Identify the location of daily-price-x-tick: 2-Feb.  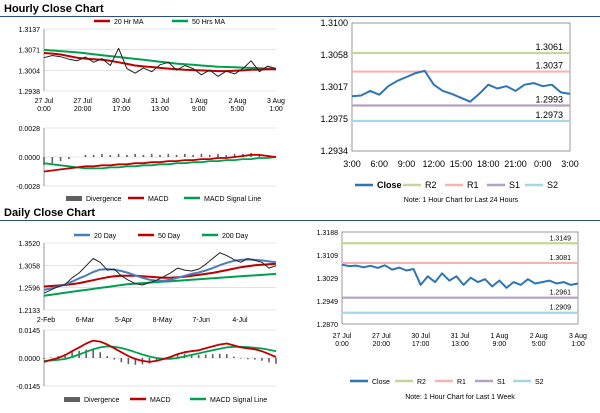
(46, 320).